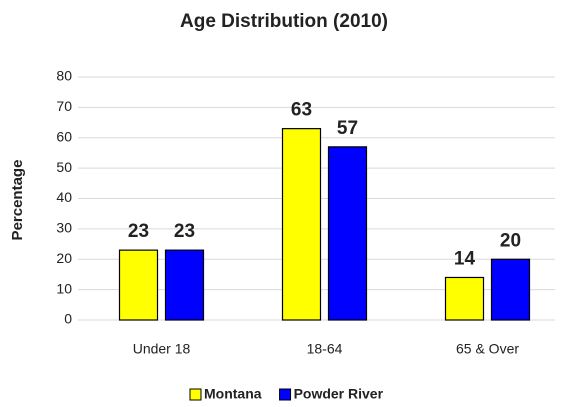  Describe the element at coordinates (64, 136) in the screenshot. I see `y-tick-label: 60` at that location.